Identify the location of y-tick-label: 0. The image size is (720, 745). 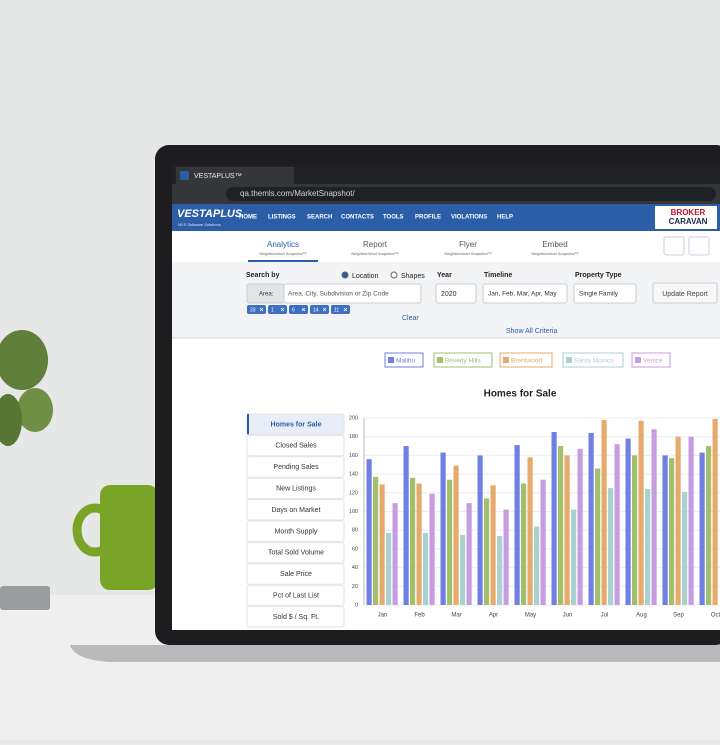
(356, 605).